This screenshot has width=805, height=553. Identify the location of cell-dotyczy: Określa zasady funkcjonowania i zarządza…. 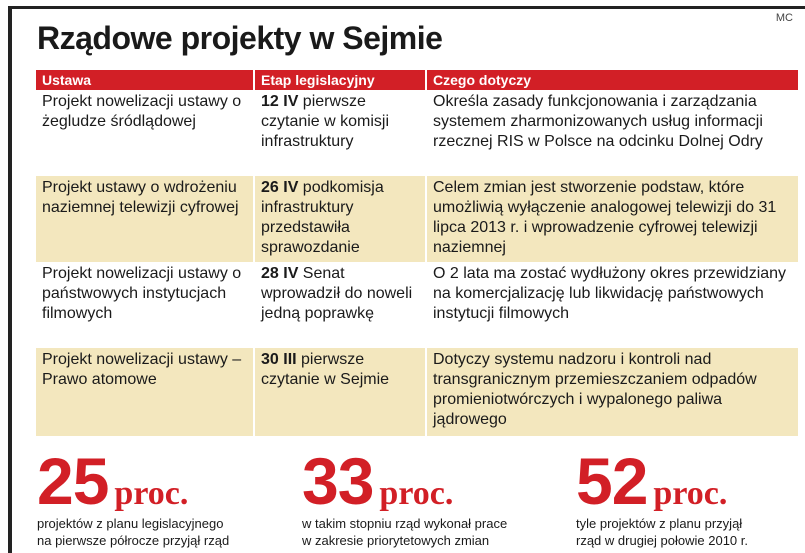
(598, 121).